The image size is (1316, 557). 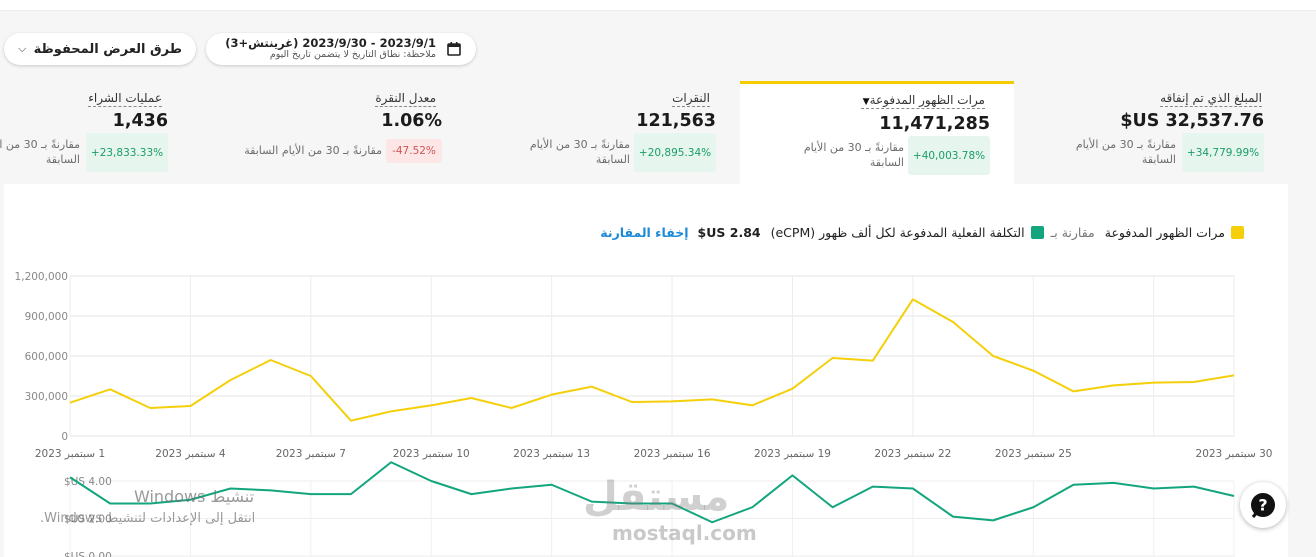 What do you see at coordinates (551, 454) in the screenshot?
I see `x-tick-label: 13 سبتمبر 2023` at bounding box center [551, 454].